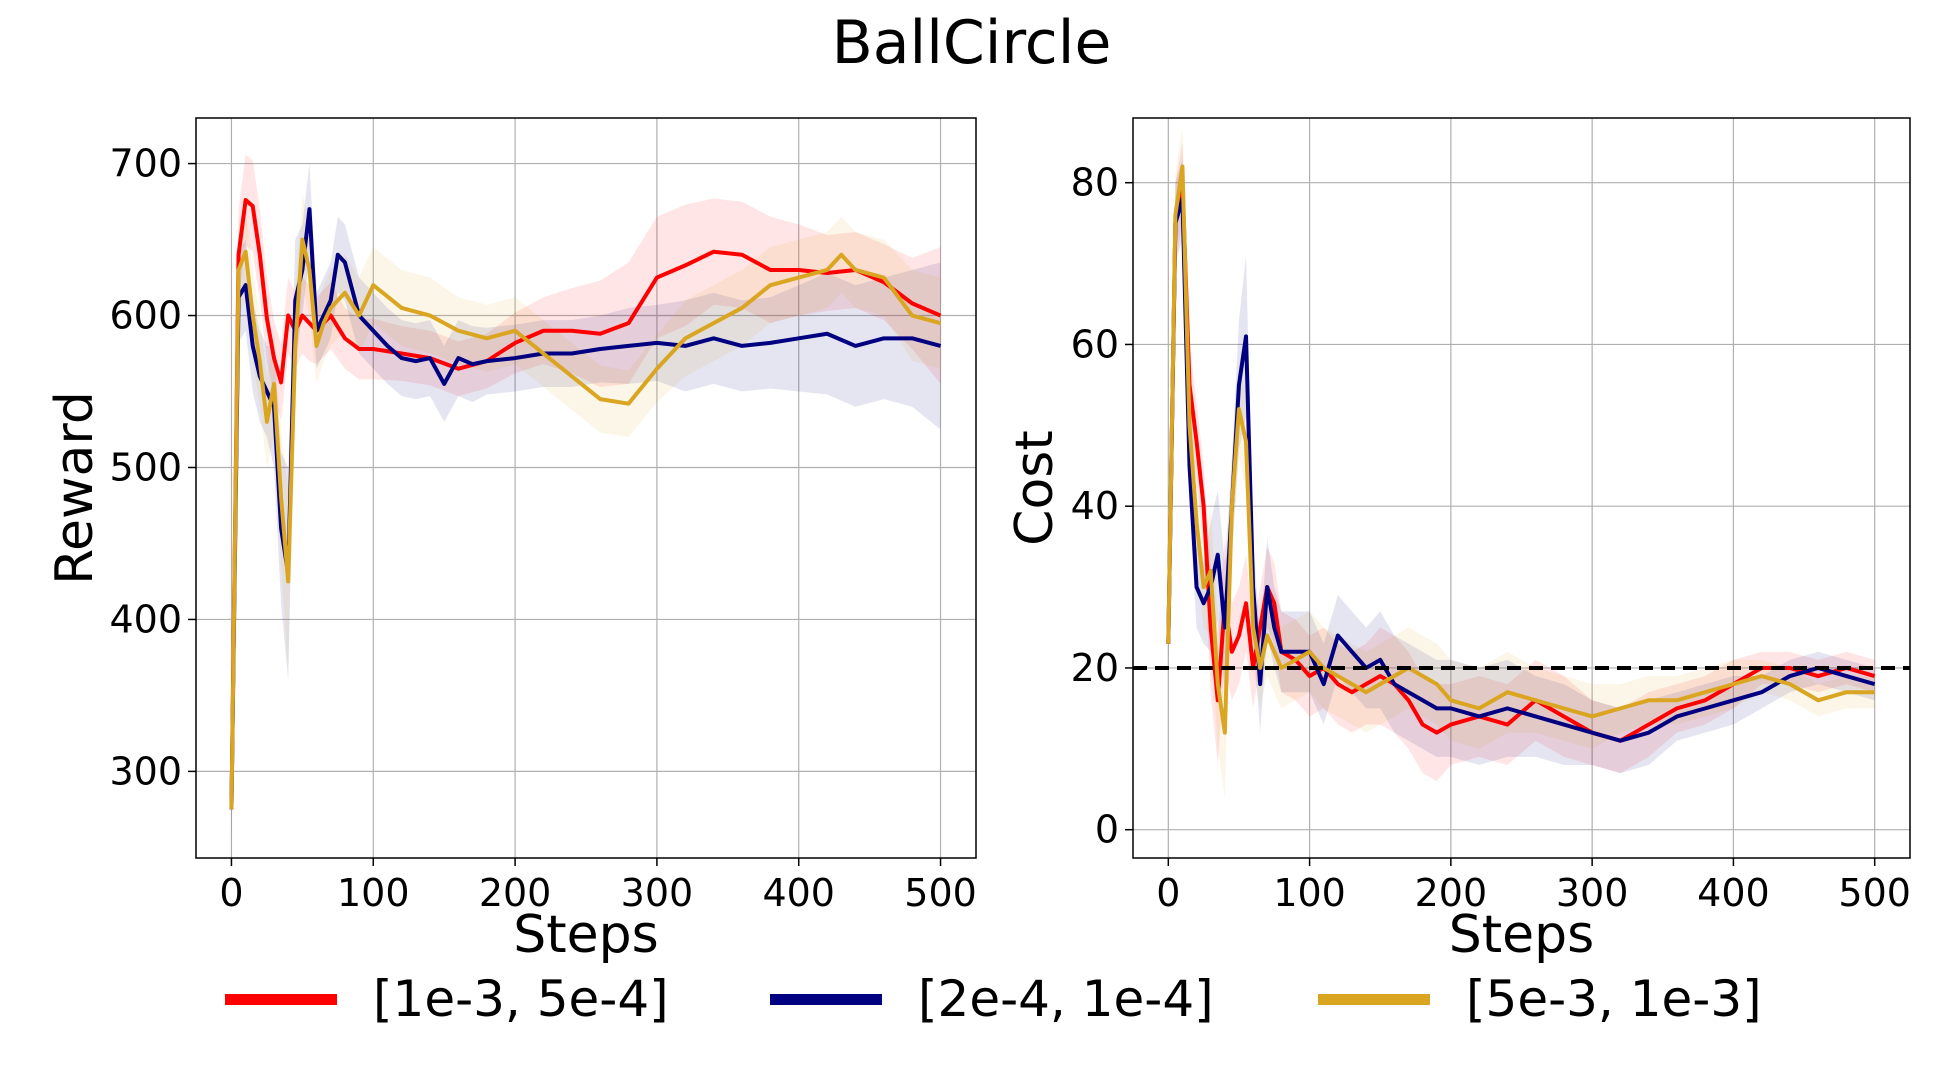  Describe the element at coordinates (145, 467) in the screenshot. I see `y-tick-label: 500` at that location.